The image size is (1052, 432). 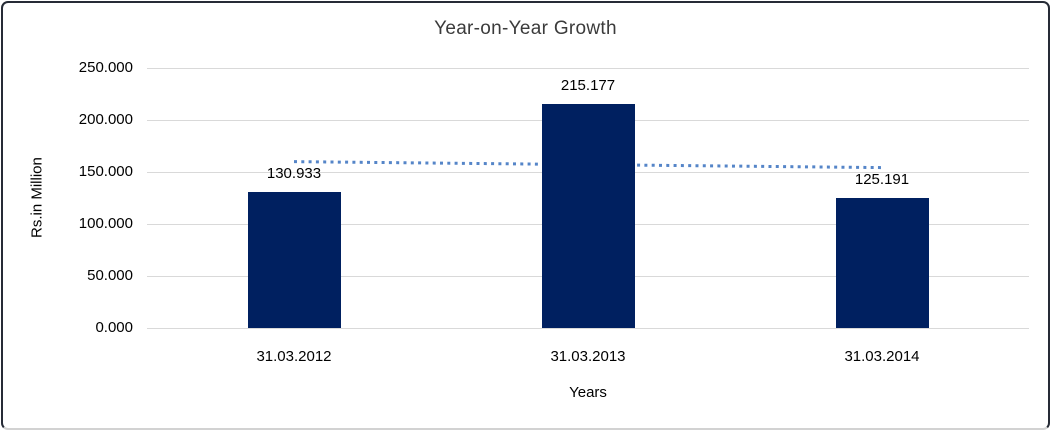 I want to click on y-tick-label: 250.000, so click(x=105, y=67).